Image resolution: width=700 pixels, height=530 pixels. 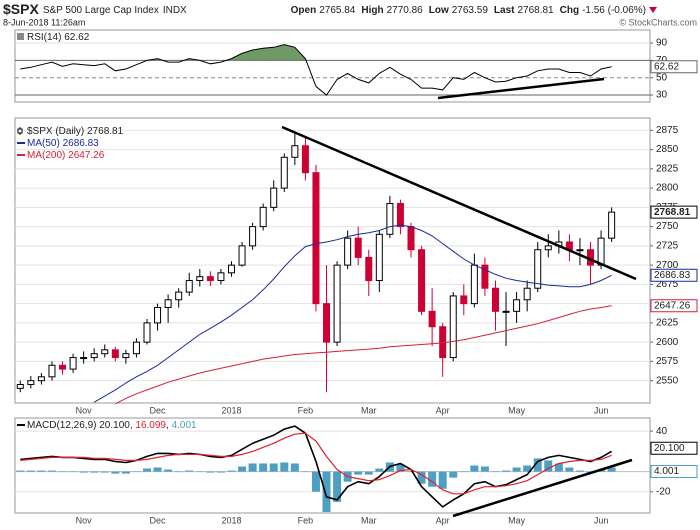 I want to click on x-tick-label: Dec, so click(x=158, y=410).